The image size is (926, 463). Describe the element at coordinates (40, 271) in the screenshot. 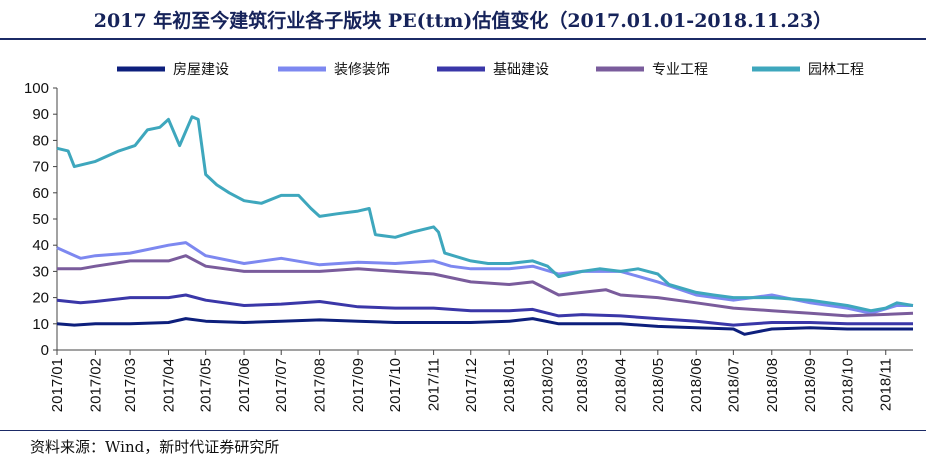

I see `y-tick-label: 30` at that location.